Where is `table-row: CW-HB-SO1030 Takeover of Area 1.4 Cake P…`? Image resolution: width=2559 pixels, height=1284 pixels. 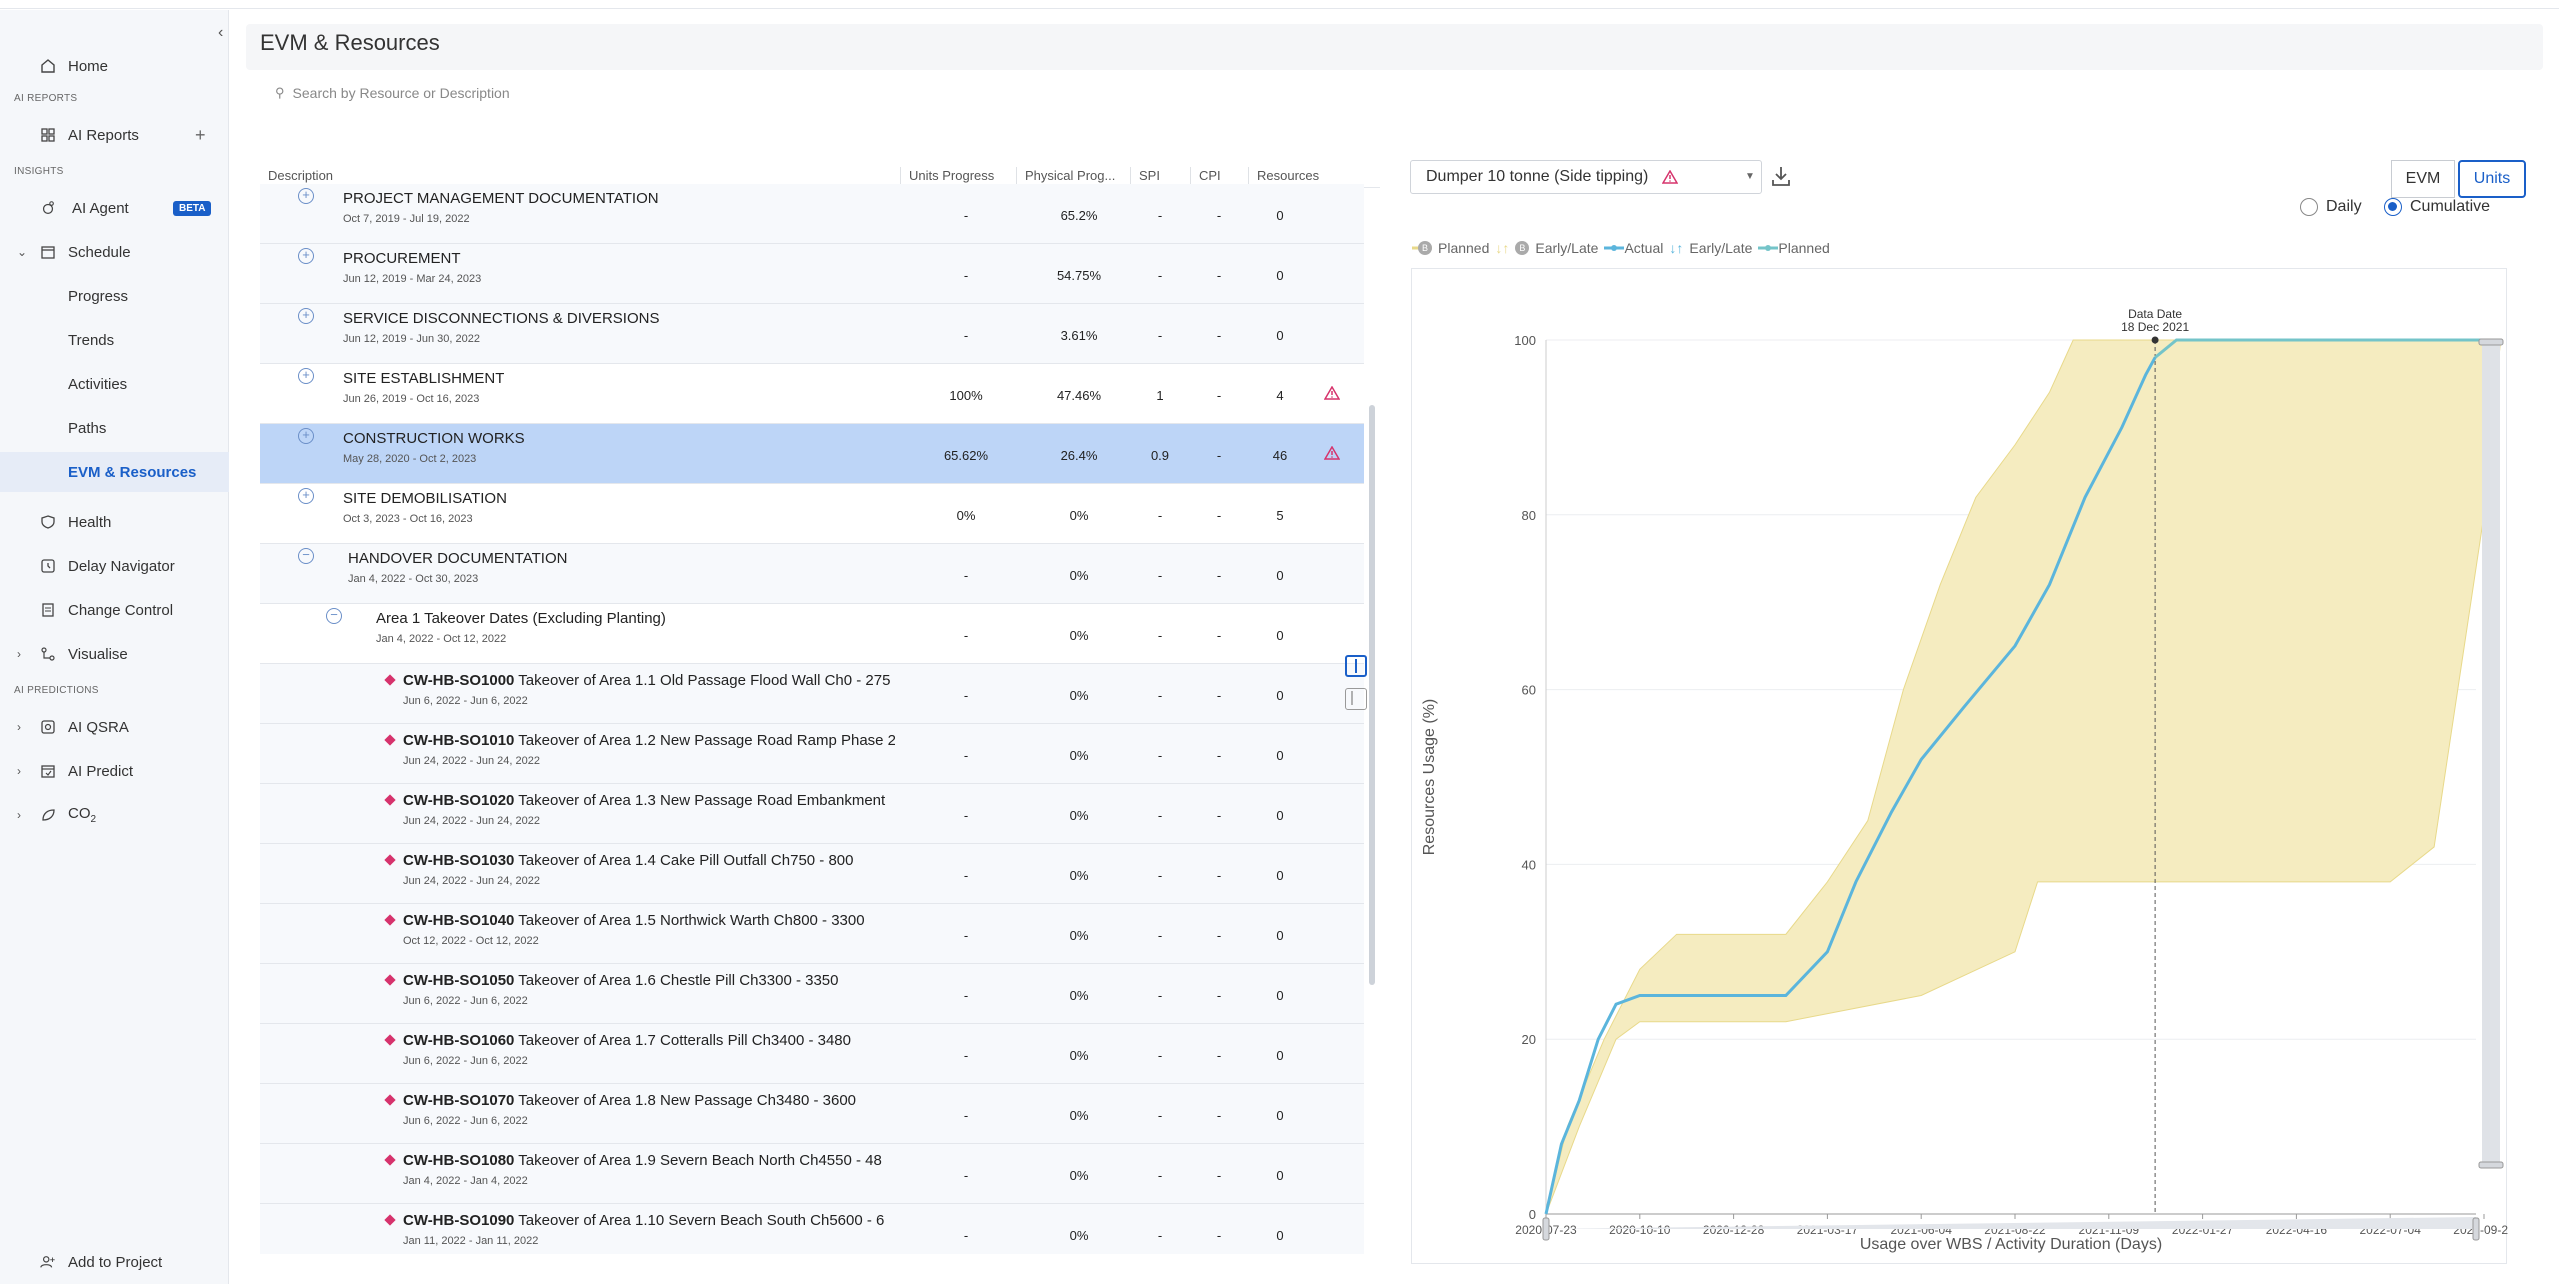 table-row: CW-HB-SO1030 Takeover of Area 1.4 Cake P… is located at coordinates (812, 874).